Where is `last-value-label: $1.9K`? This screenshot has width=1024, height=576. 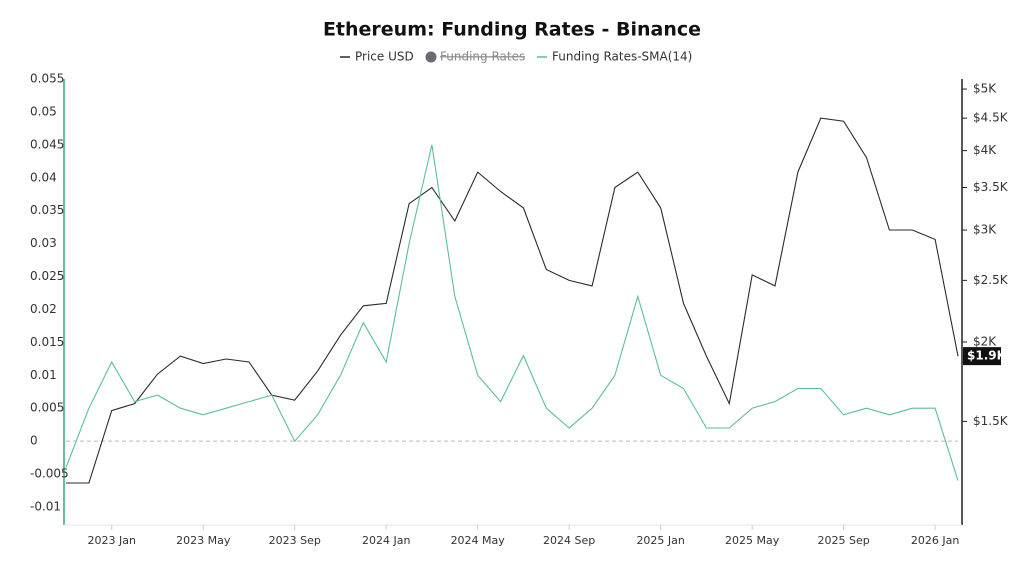
last-value-label: $1.9K is located at coordinates (987, 356).